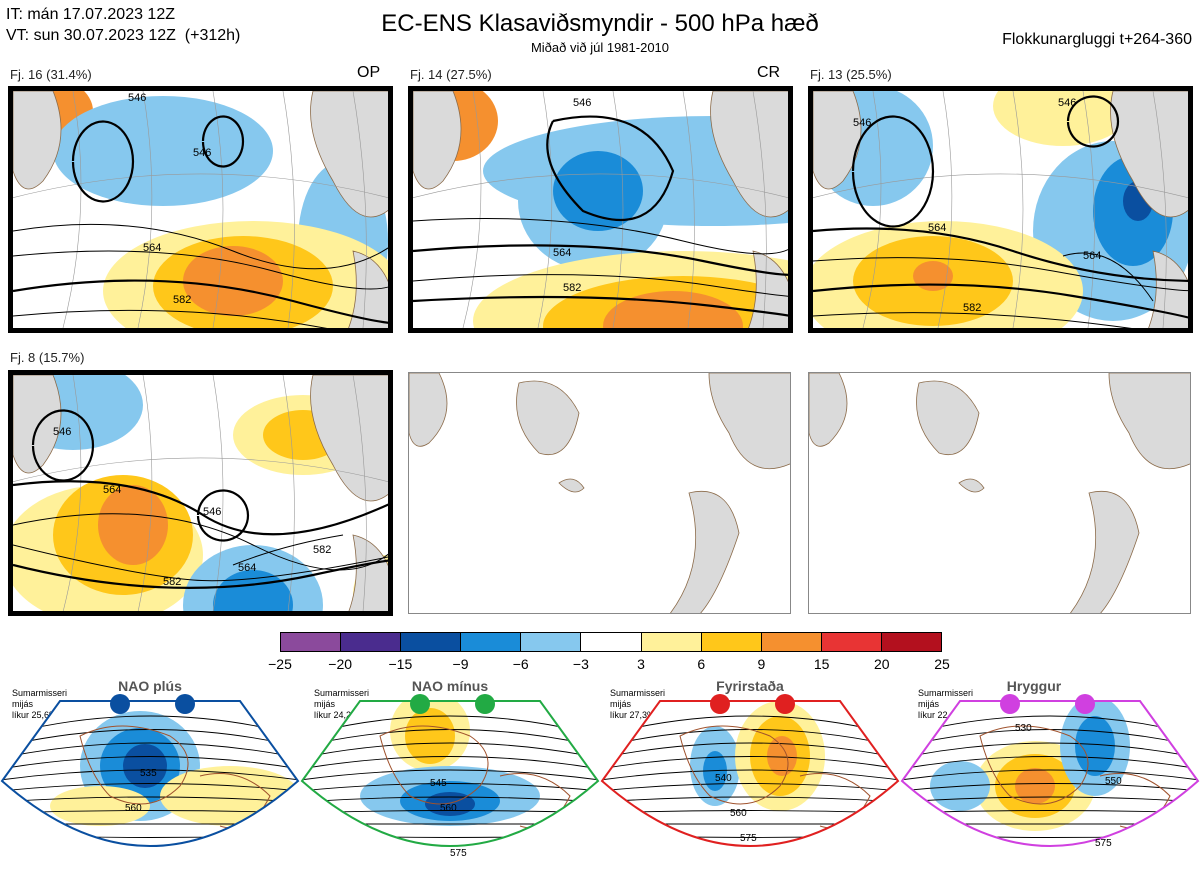  I want to click on colorbar, so click(611, 642).